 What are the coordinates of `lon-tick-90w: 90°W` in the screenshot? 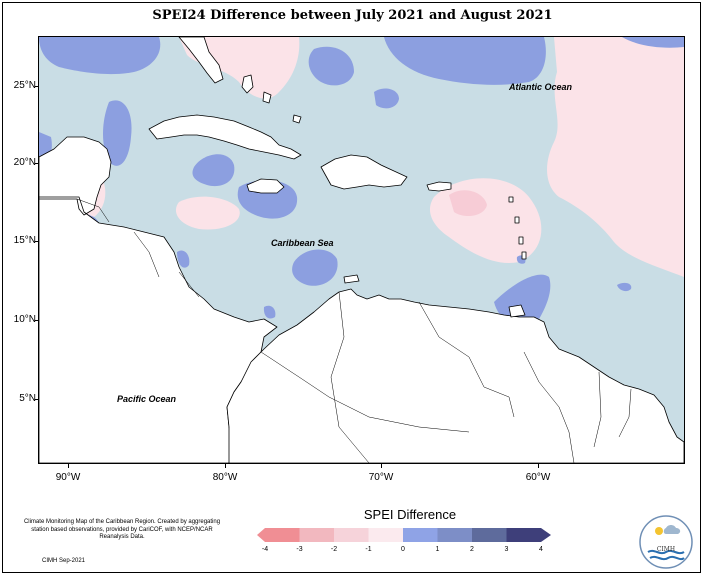 It's located at (68, 477).